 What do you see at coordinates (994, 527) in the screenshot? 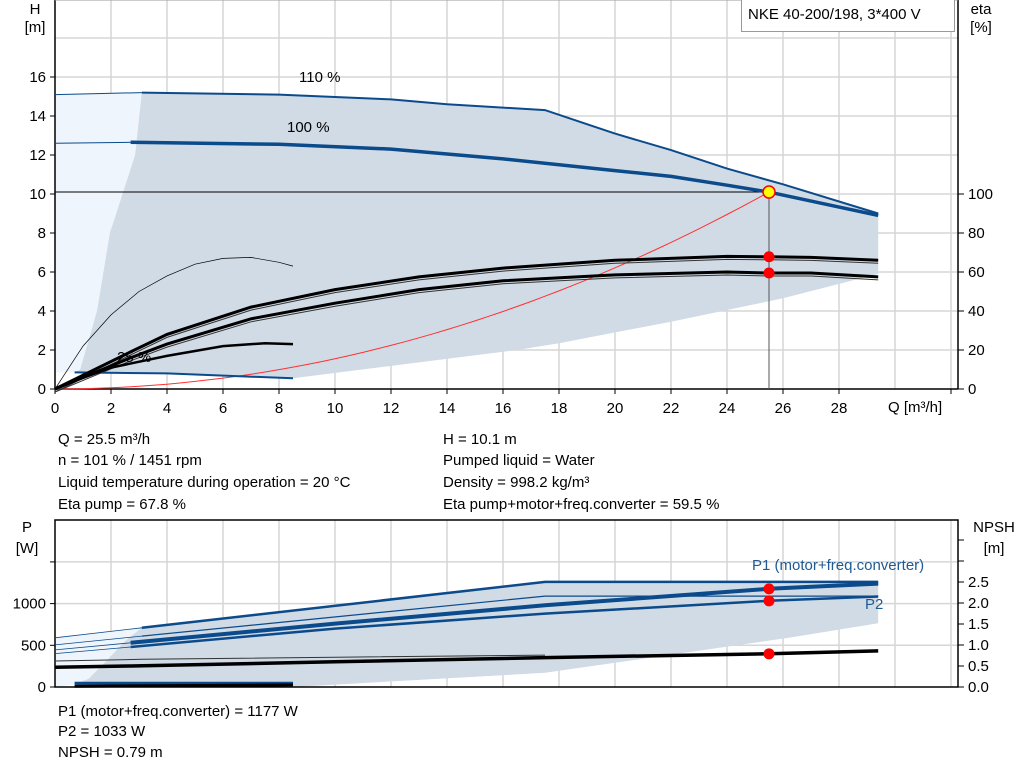
I see `y2-axis-label-npsh: NPSH` at bounding box center [994, 527].